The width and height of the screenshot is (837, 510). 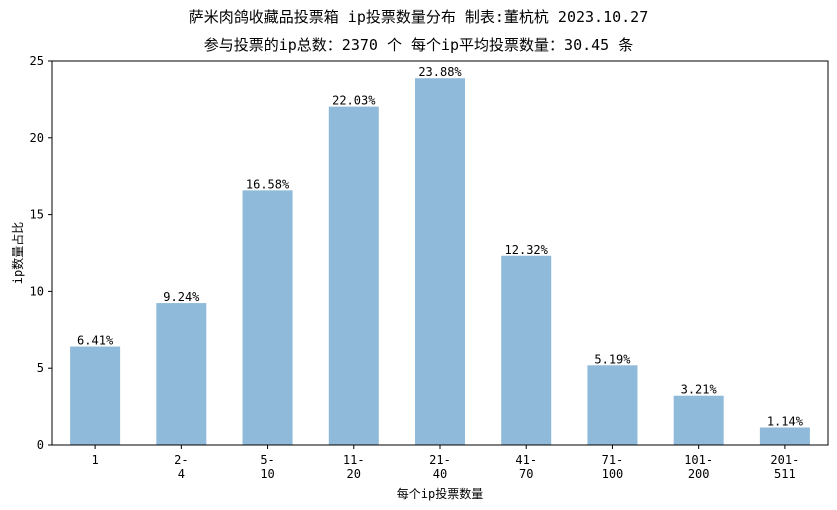 I want to click on chart-subtitle: 参与投票的ip总数：2370 个 每个ip平均投票数量：30.45 条, so click(x=418, y=45).